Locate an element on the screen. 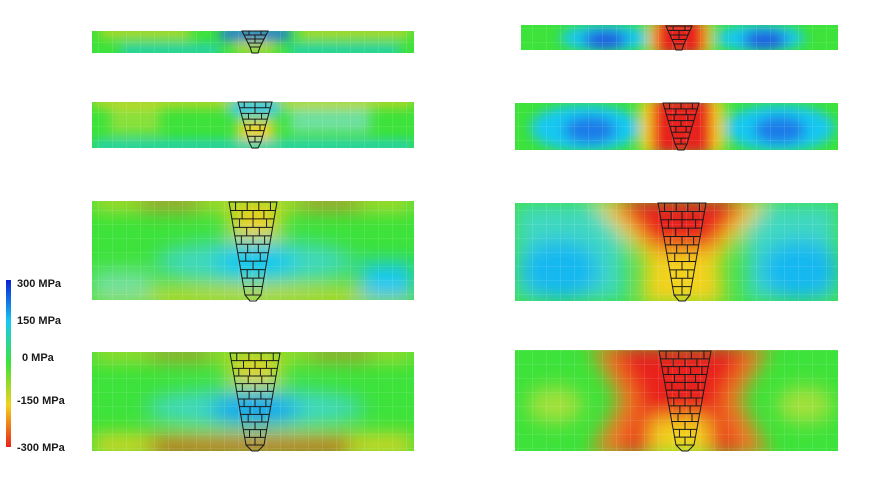  legend-tick-0: 300 MPa is located at coordinates (39, 284).